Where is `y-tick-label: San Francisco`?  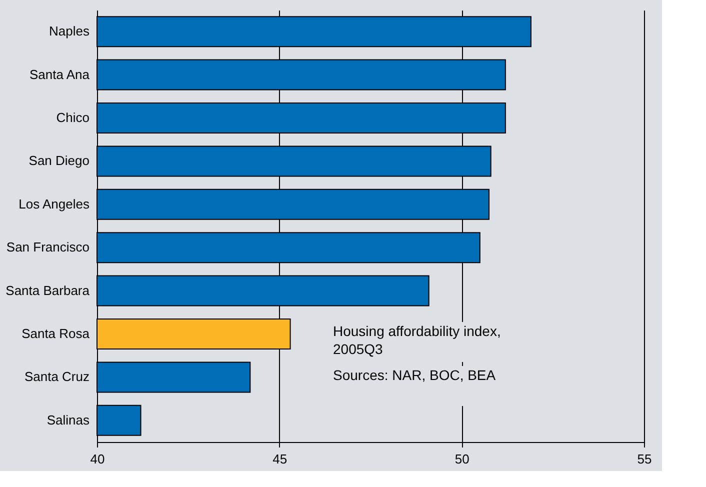
y-tick-label: San Francisco is located at coordinates (48, 247).